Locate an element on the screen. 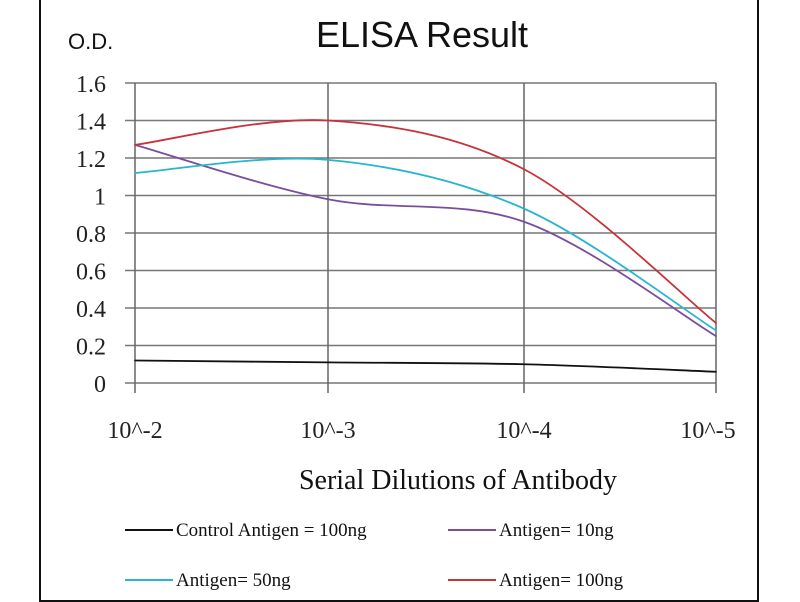 The image size is (800, 602). legend-item: Antigen= 100ng is located at coordinates (536, 580).